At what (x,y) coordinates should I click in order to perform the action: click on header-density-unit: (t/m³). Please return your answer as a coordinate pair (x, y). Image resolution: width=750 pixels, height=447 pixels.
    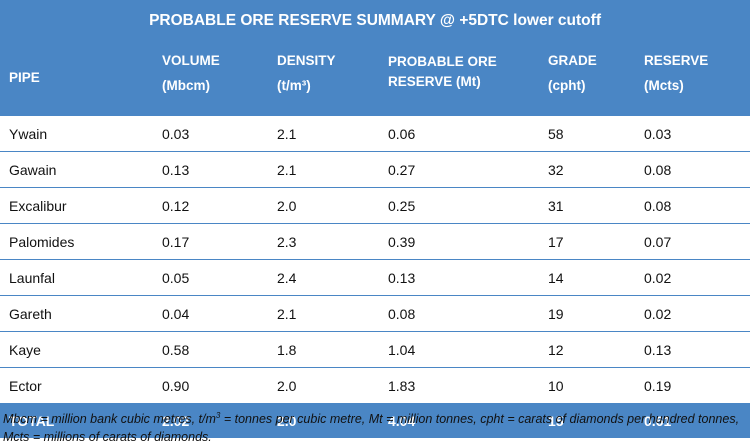
    Looking at the image, I should click on (294, 85).